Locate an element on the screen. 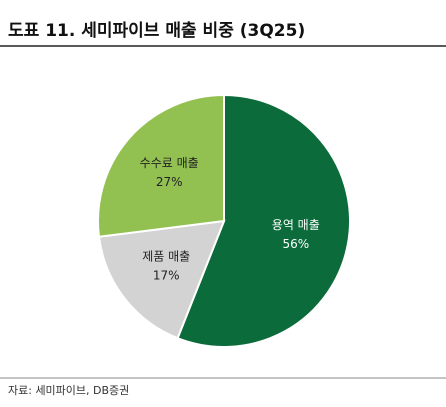 This screenshot has width=446, height=407. slice-label: 수수료 매출 is located at coordinates (169, 163).